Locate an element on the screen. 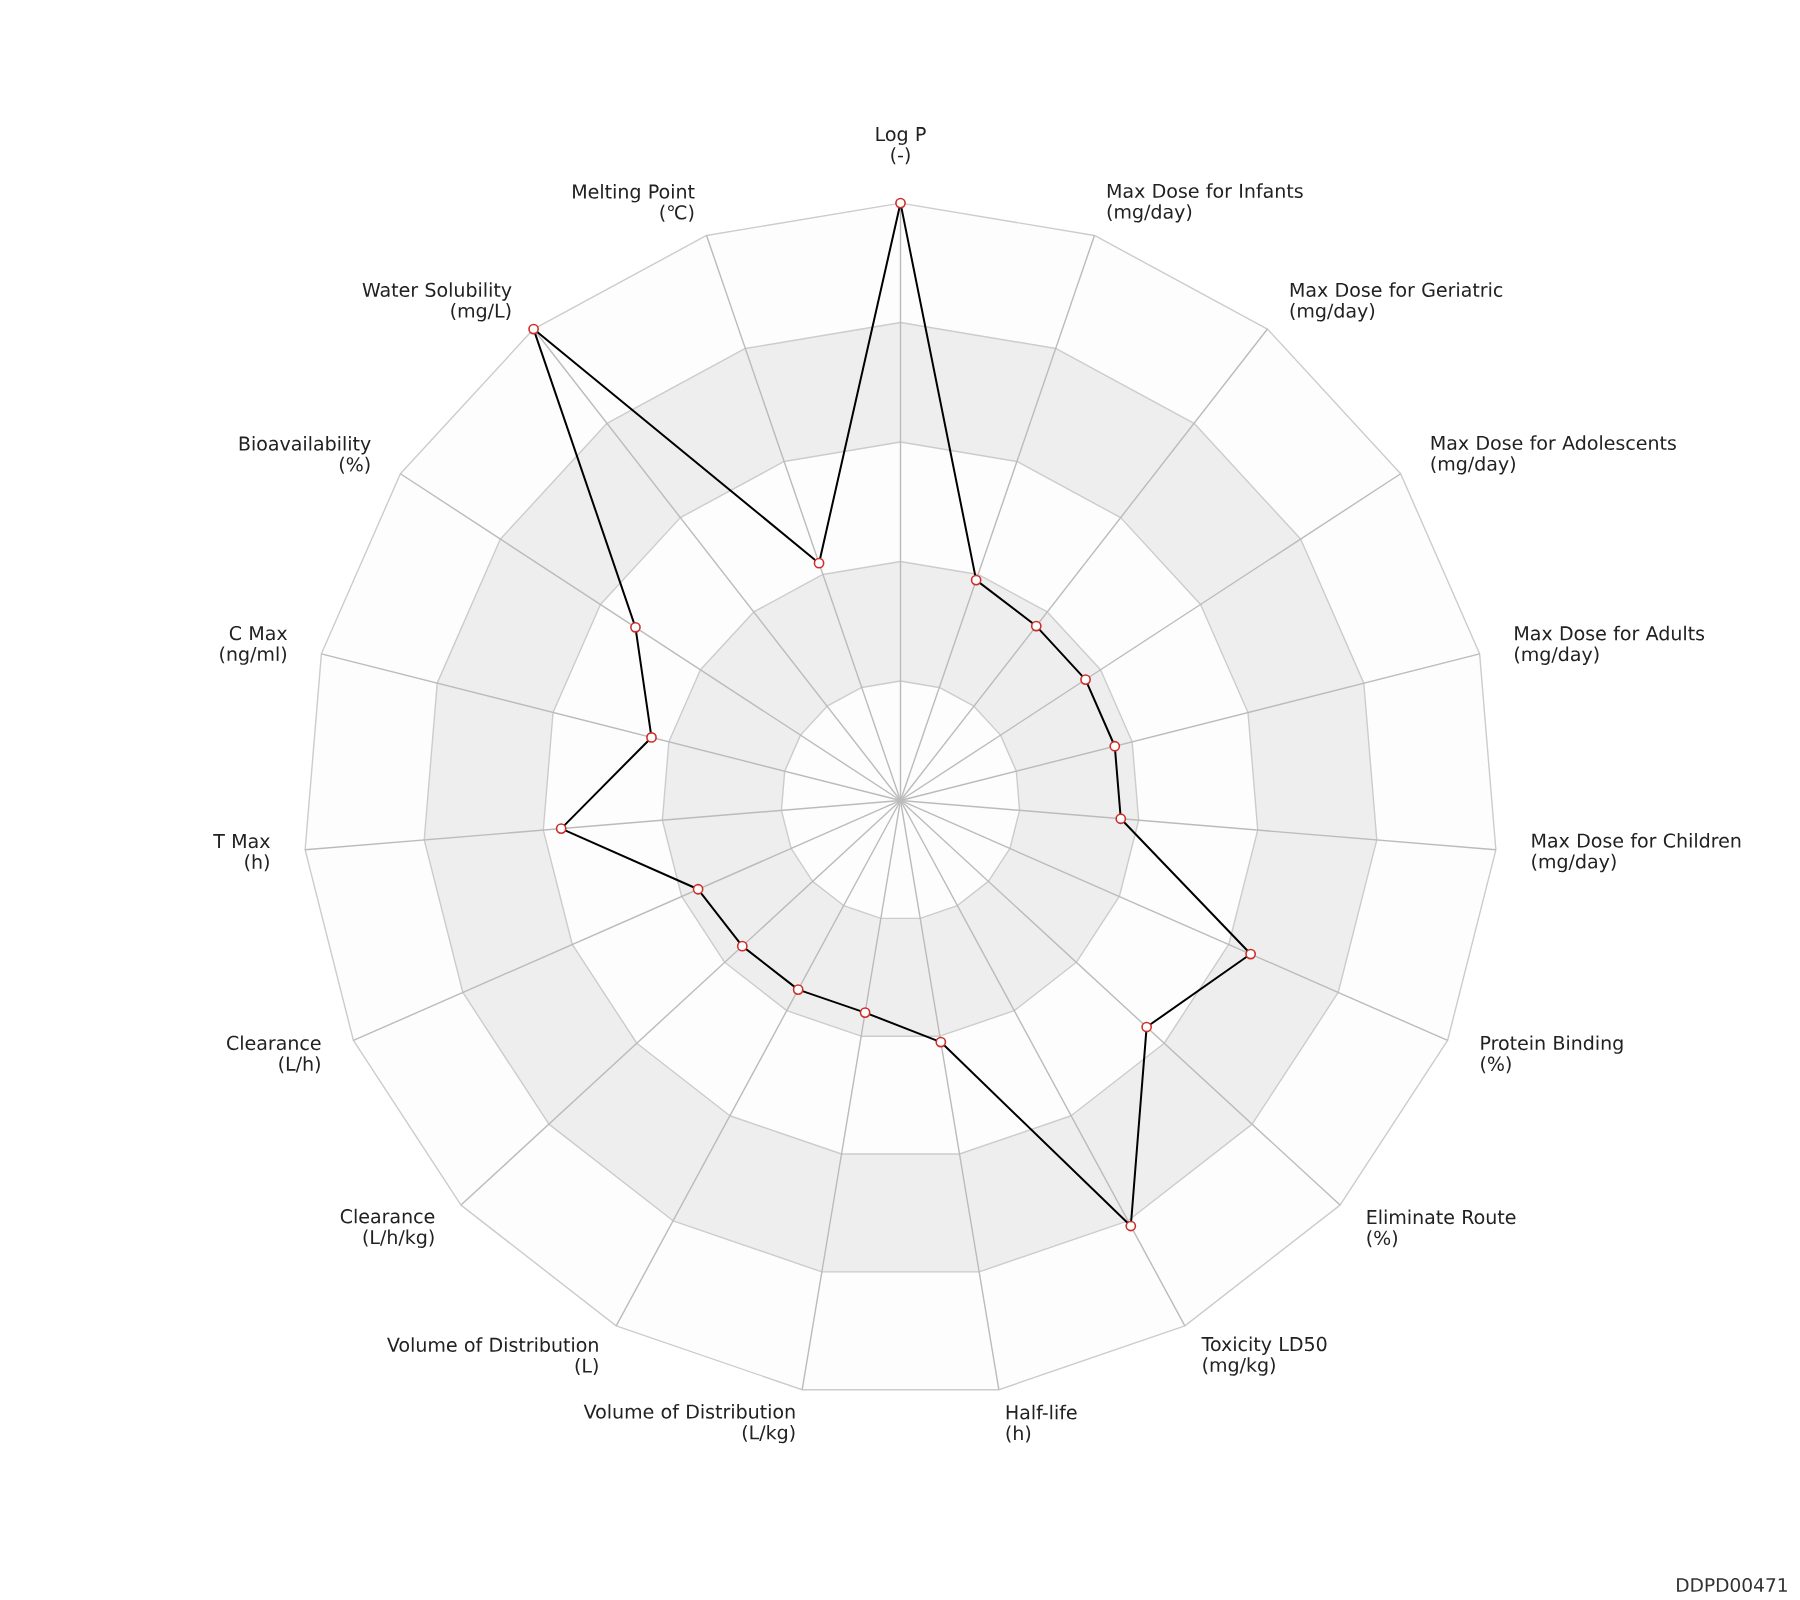 The height and width of the screenshot is (1600, 1800). spoke-label: Clearance (L/h) is located at coordinates (274, 1054).